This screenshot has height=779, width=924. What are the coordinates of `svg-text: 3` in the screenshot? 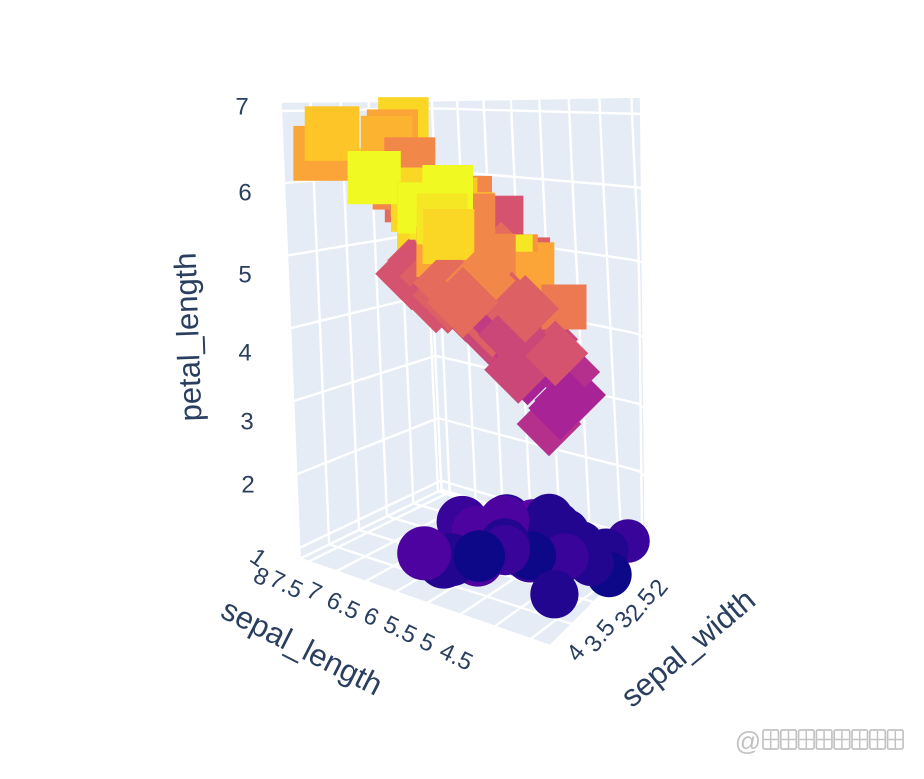 It's located at (246, 422).